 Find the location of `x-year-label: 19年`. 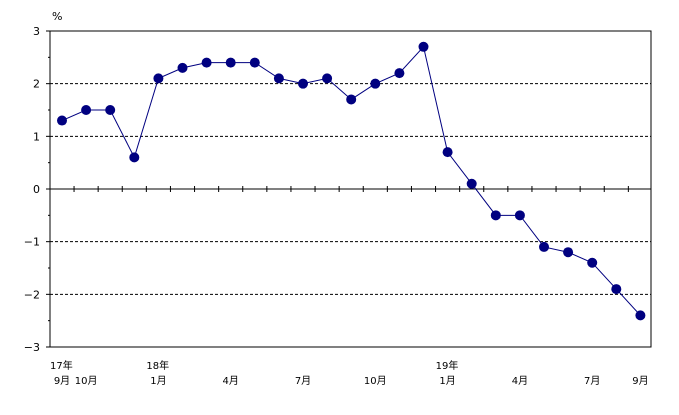

x-year-label: 19年 is located at coordinates (447, 365).